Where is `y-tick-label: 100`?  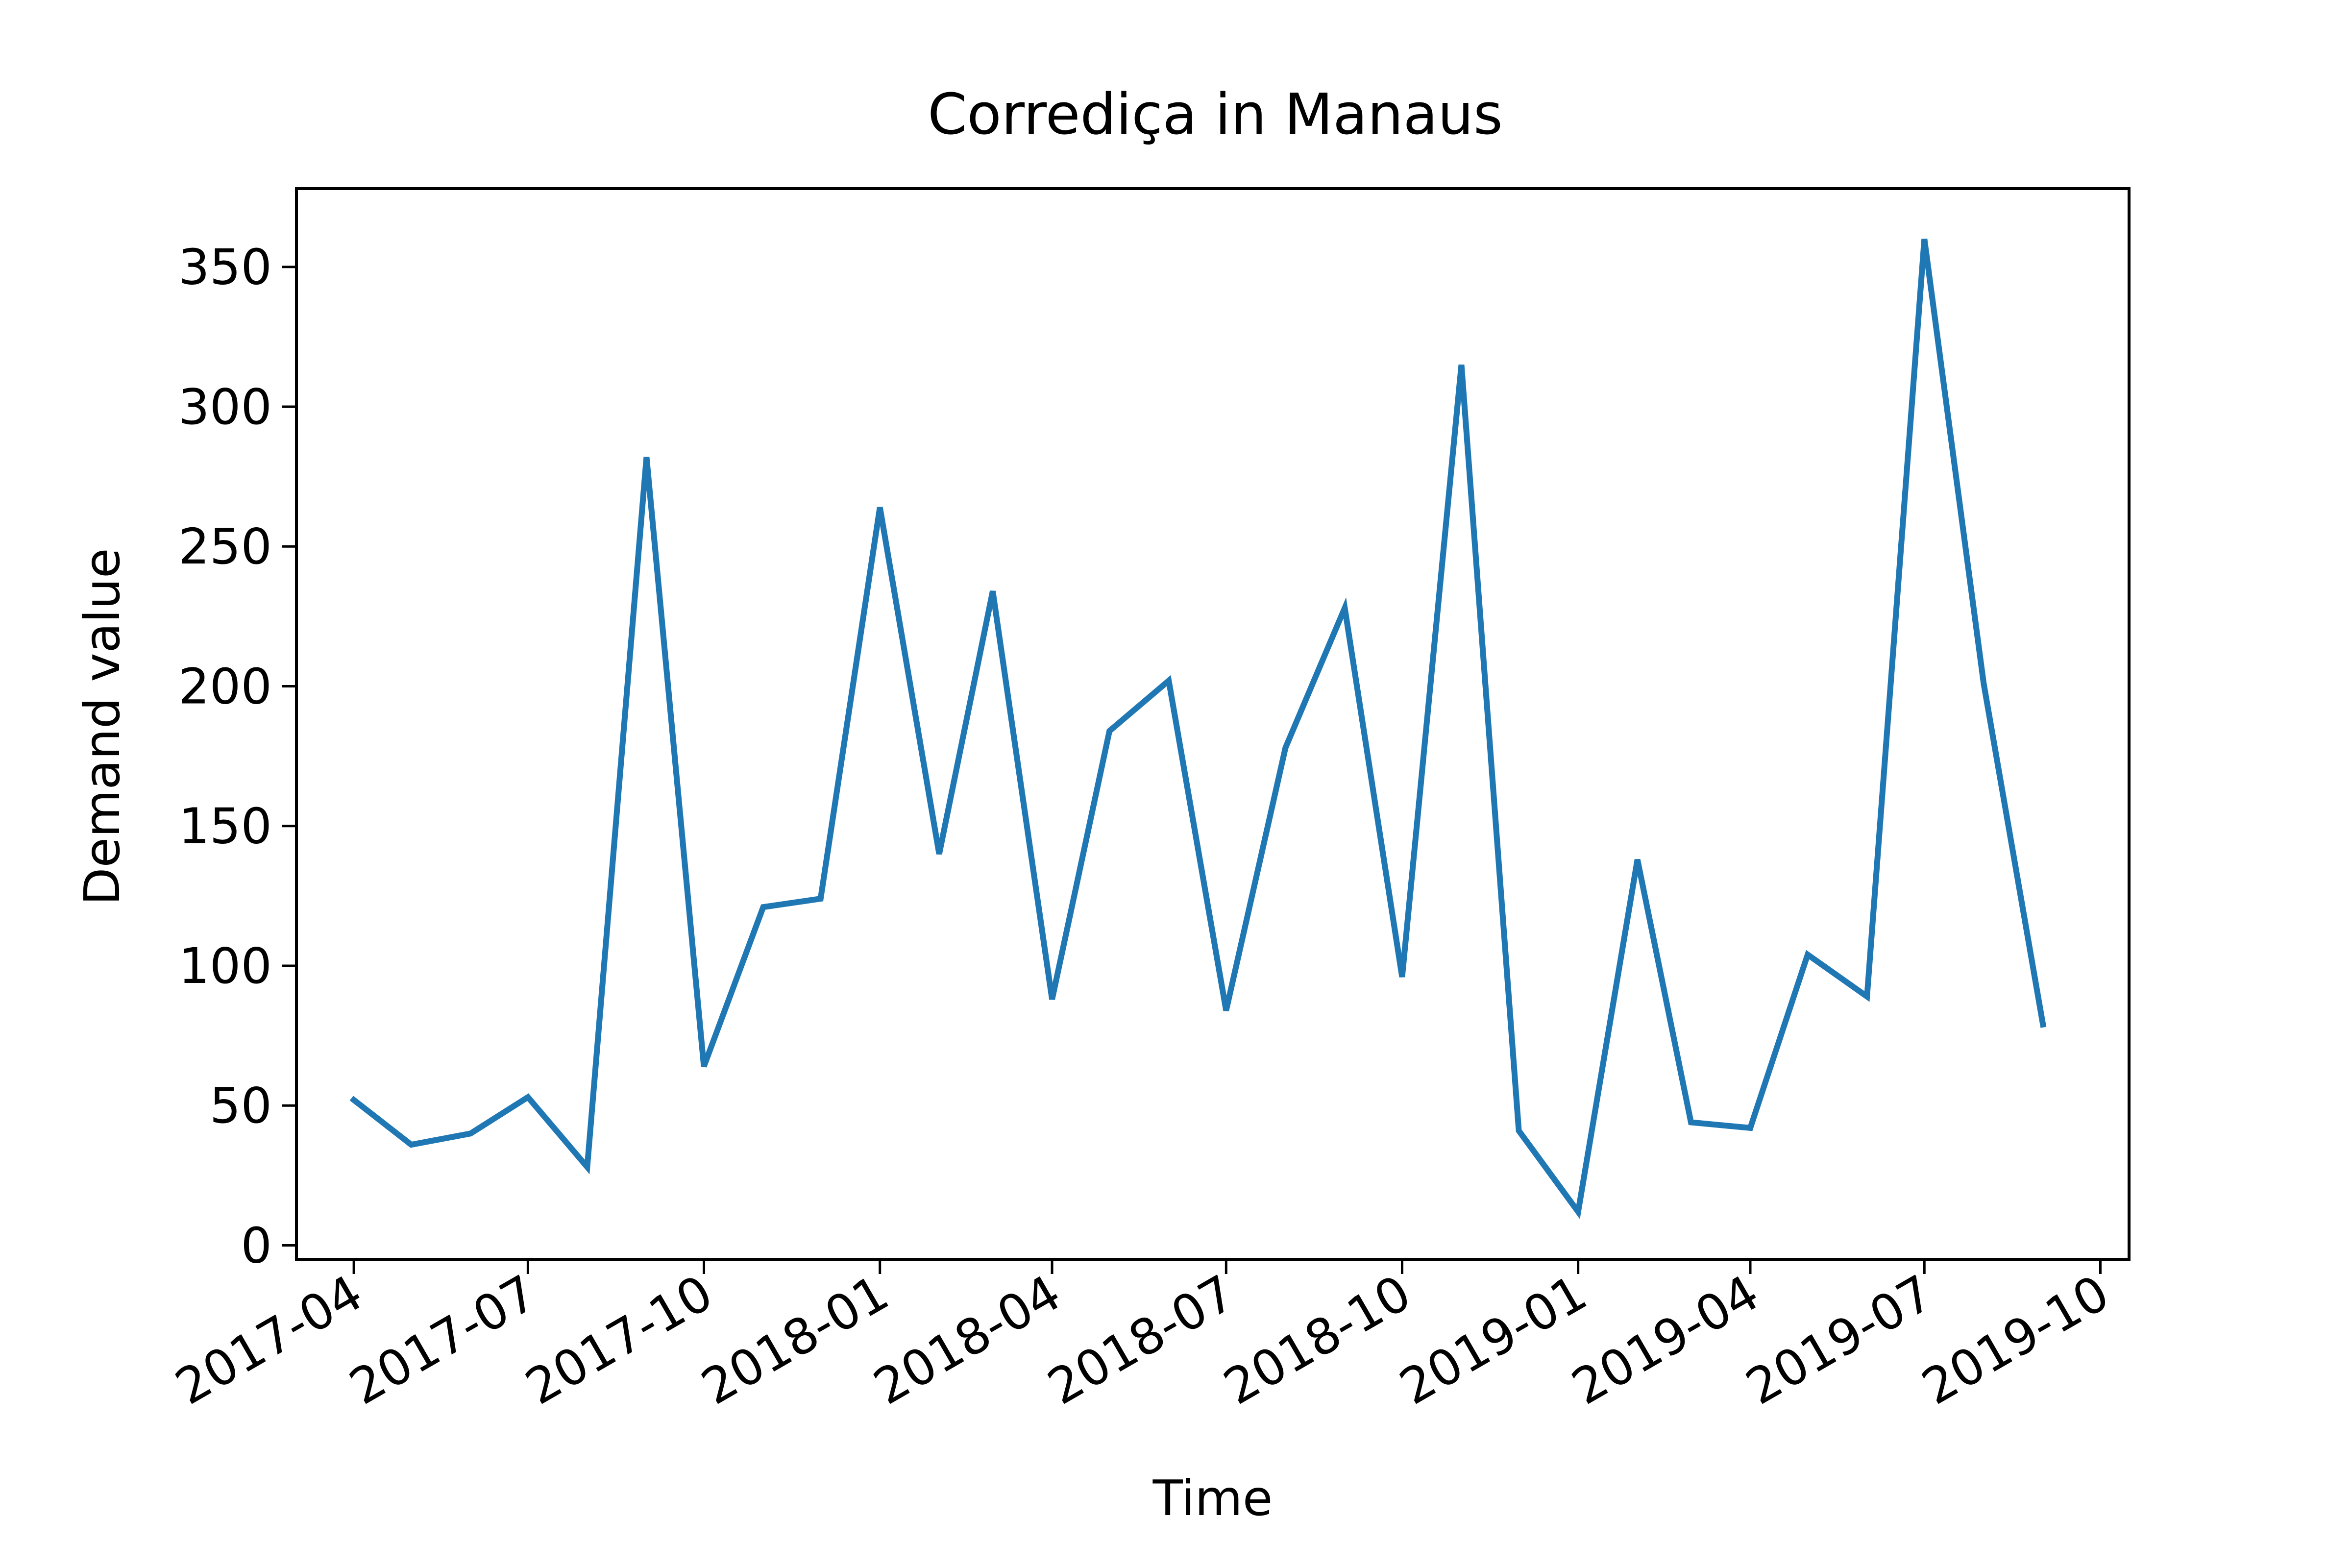 y-tick-label: 100 is located at coordinates (225, 966).